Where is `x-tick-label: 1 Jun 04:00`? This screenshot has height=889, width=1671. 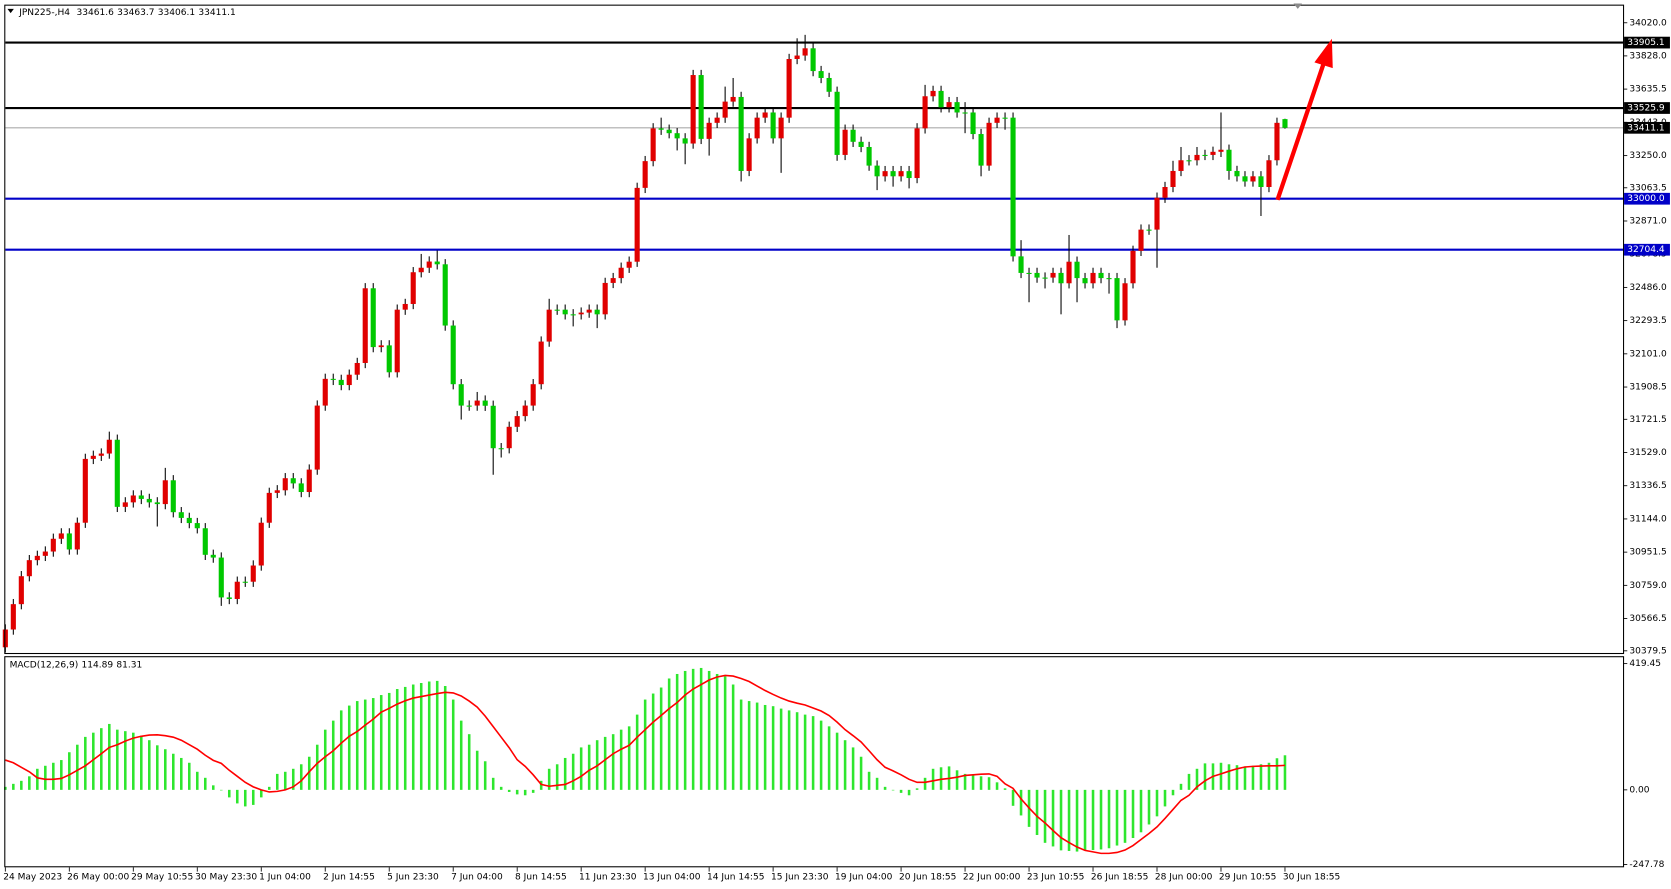 x-tick-label: 1 Jun 04:00 is located at coordinates (285, 877).